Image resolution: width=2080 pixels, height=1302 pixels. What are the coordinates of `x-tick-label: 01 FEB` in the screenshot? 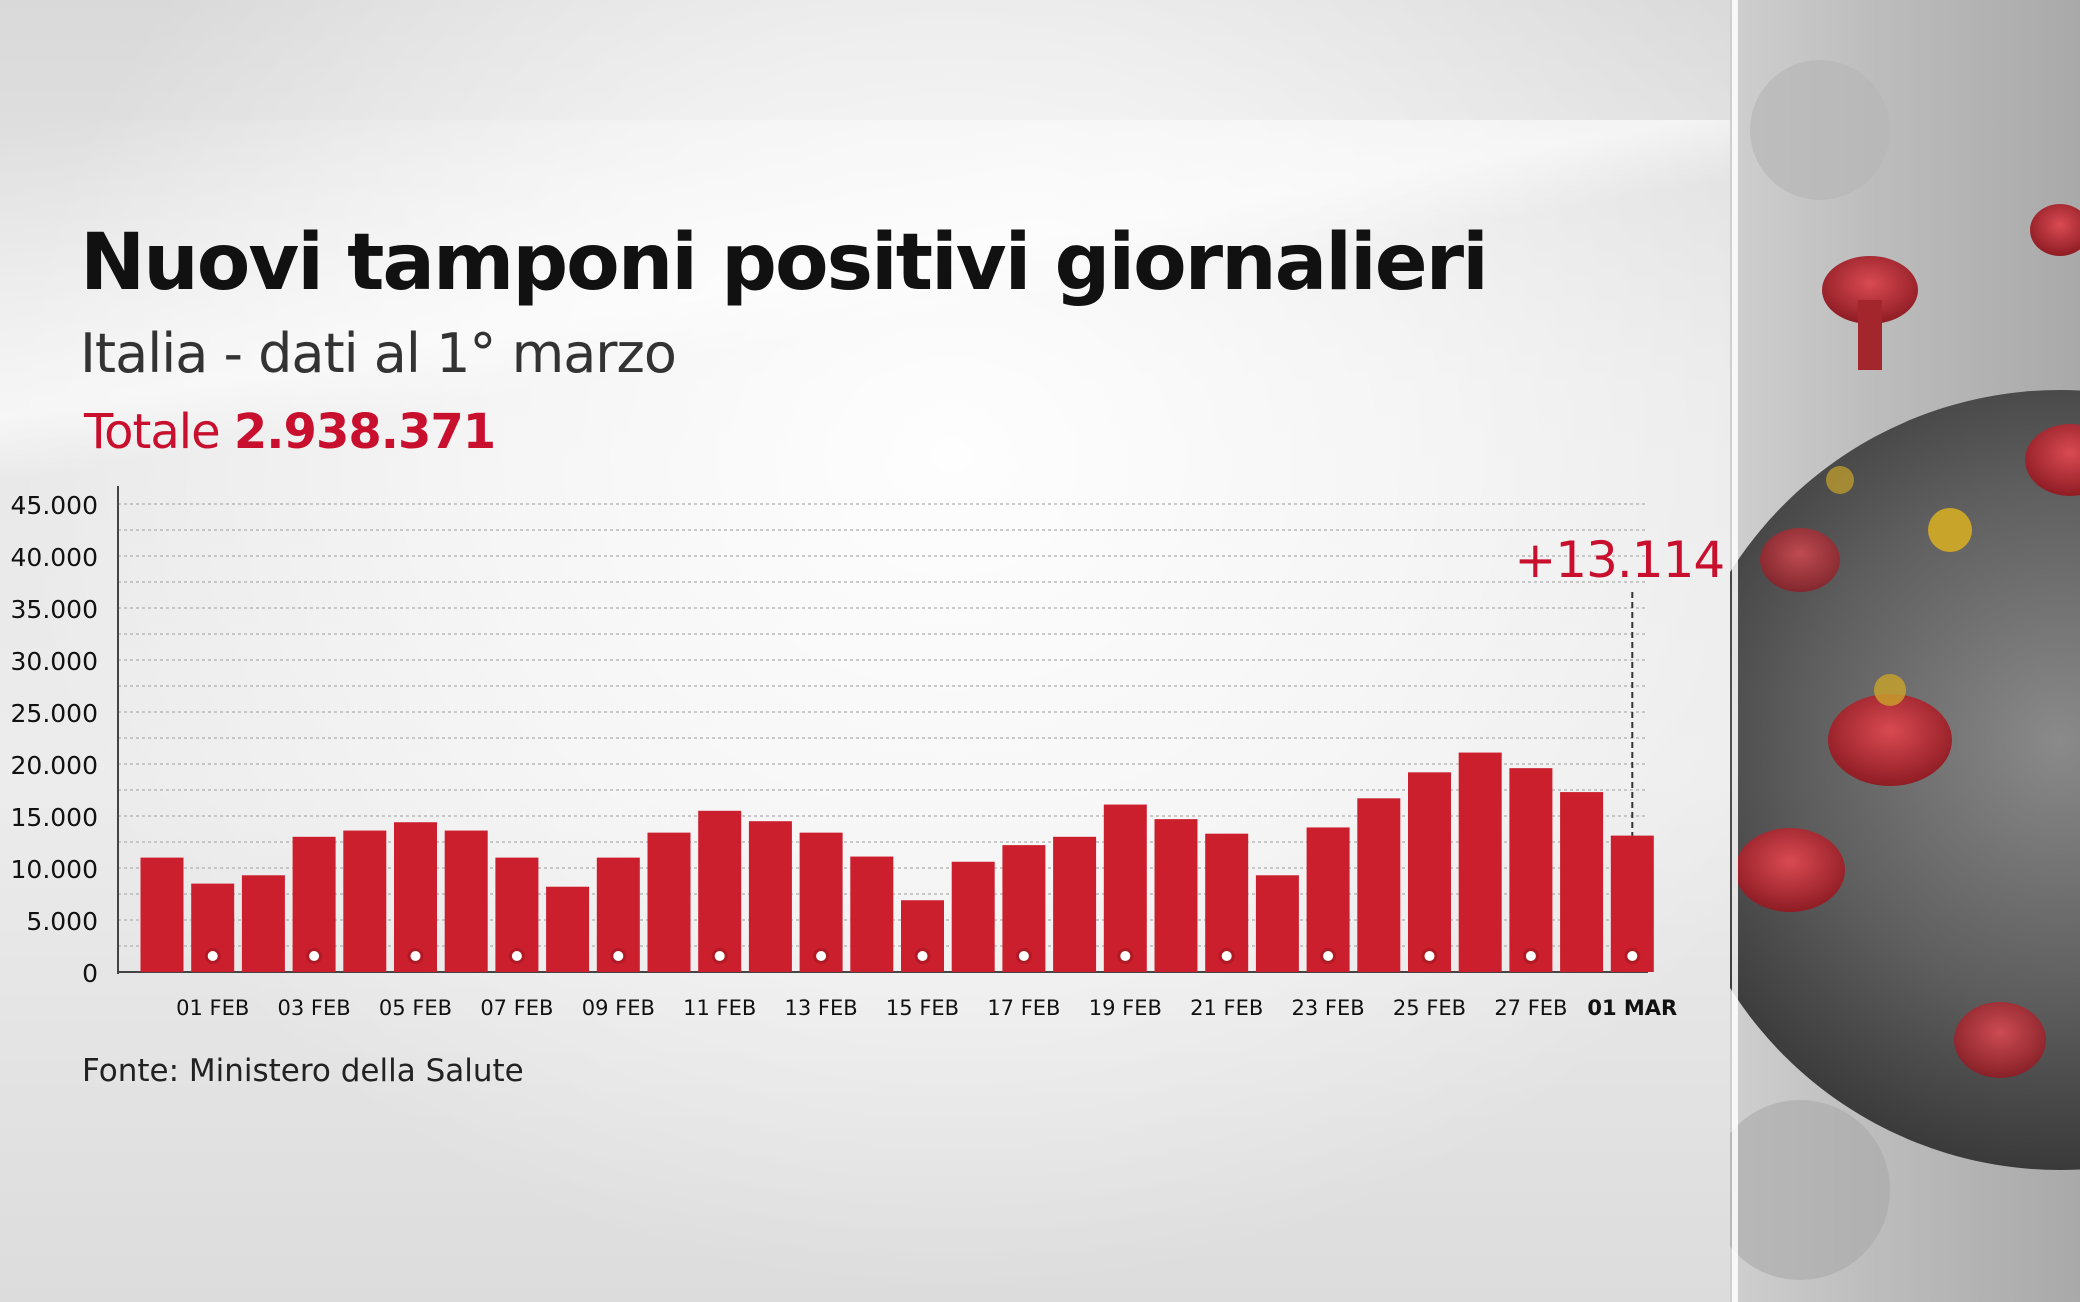 It's located at (212, 1008).